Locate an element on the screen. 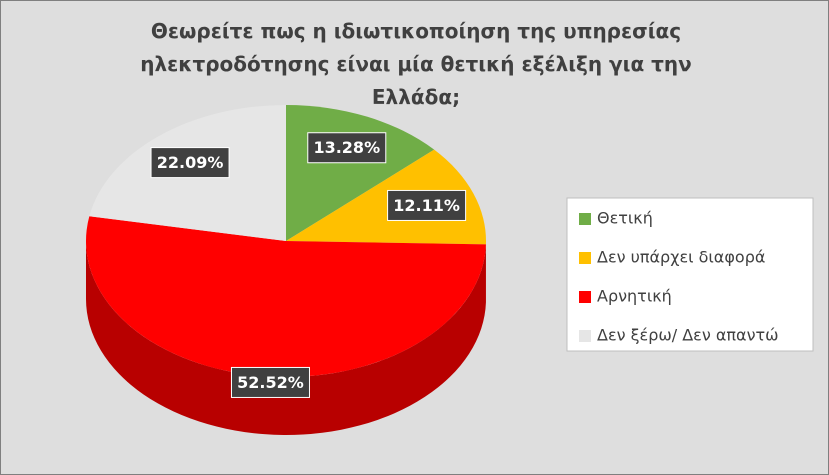  legend-label: Θετική is located at coordinates (625, 218).